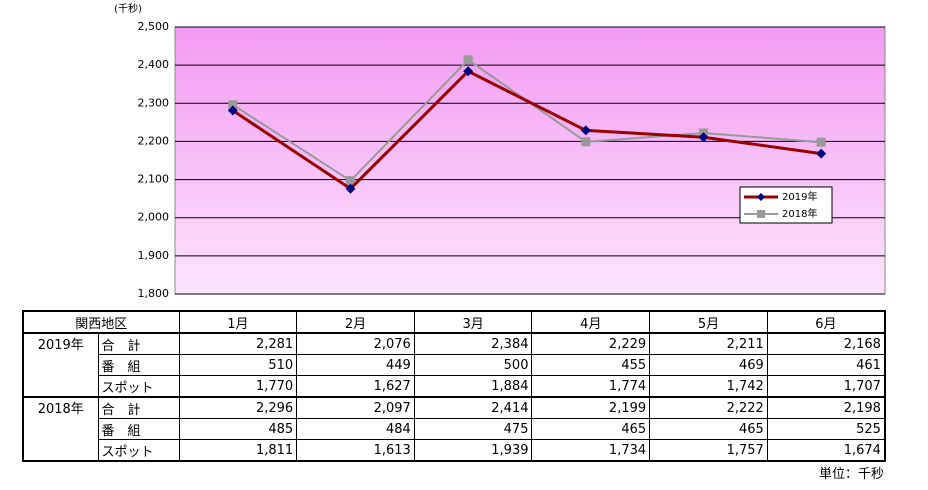 Image resolution: width=928 pixels, height=490 pixels. Describe the element at coordinates (799, 196) in the screenshot. I see `legend-label: 2019年` at that location.